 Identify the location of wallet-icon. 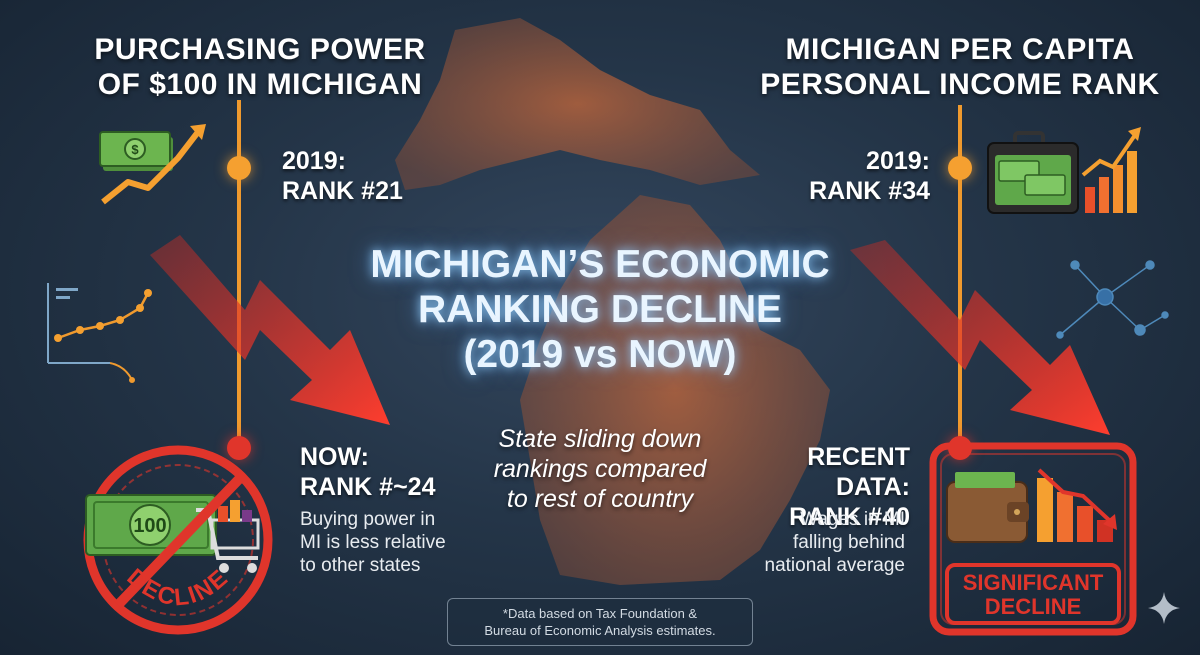
(987, 507).